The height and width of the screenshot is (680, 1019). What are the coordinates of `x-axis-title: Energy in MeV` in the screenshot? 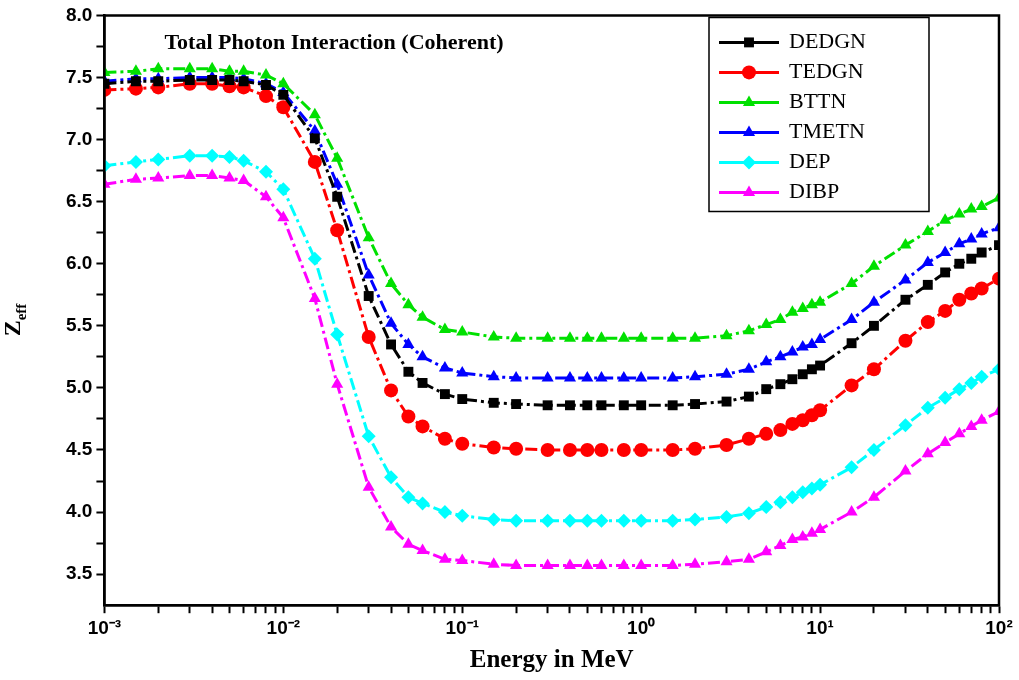 It's located at (551, 659).